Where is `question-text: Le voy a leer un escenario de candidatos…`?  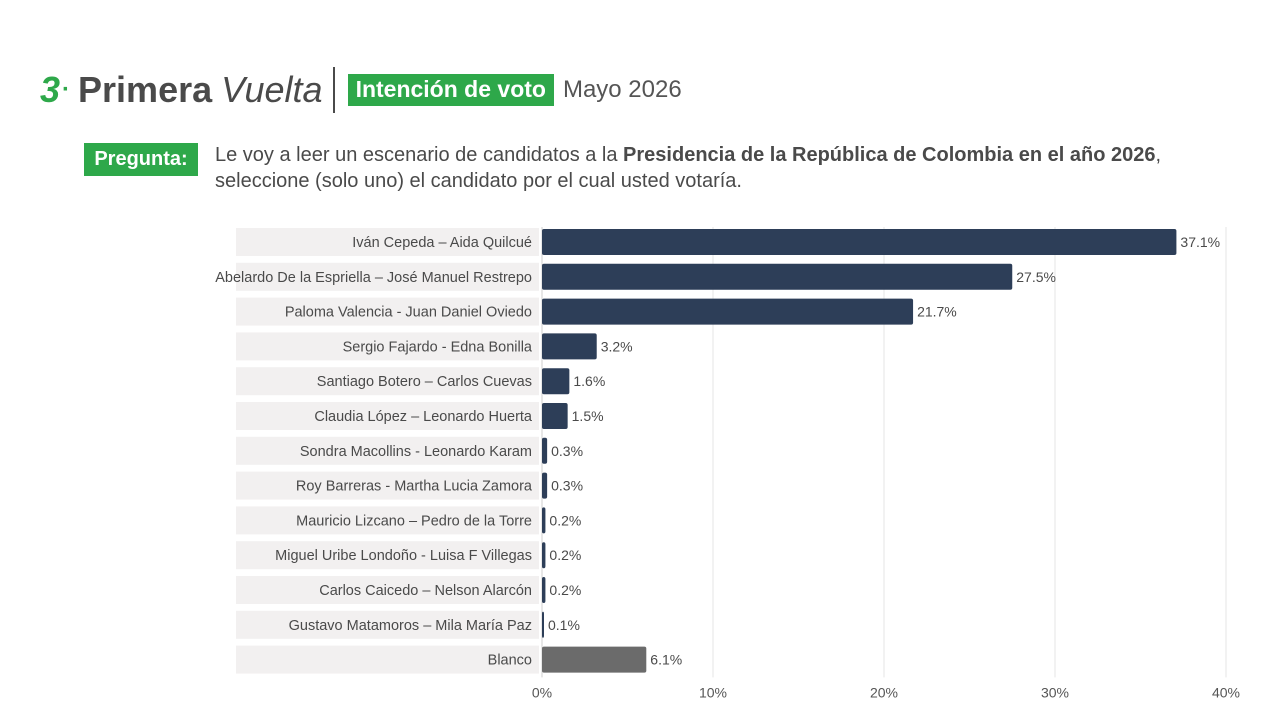
question-text: Le voy a leer un escenario de candidatos… is located at coordinates (720, 168).